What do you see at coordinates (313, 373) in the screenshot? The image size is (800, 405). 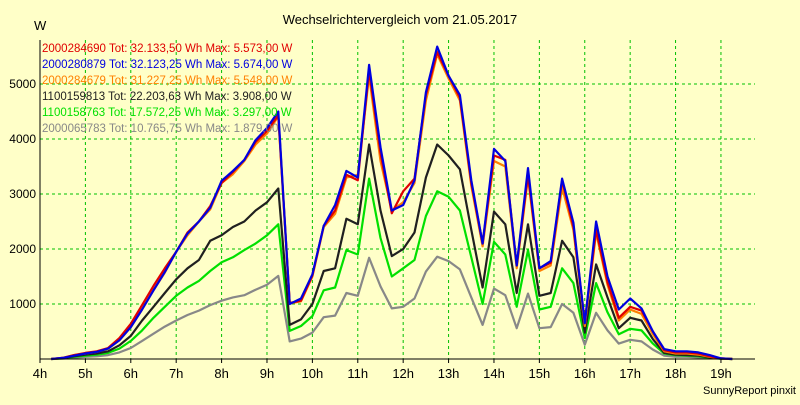 I see `x-tick-label: 10h` at bounding box center [313, 373].